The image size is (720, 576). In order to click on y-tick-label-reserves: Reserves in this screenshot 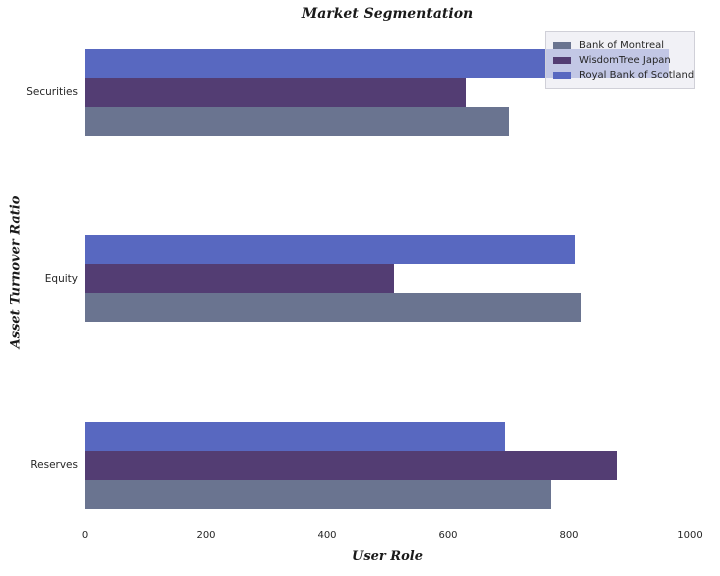, I will do `click(54, 465)`.